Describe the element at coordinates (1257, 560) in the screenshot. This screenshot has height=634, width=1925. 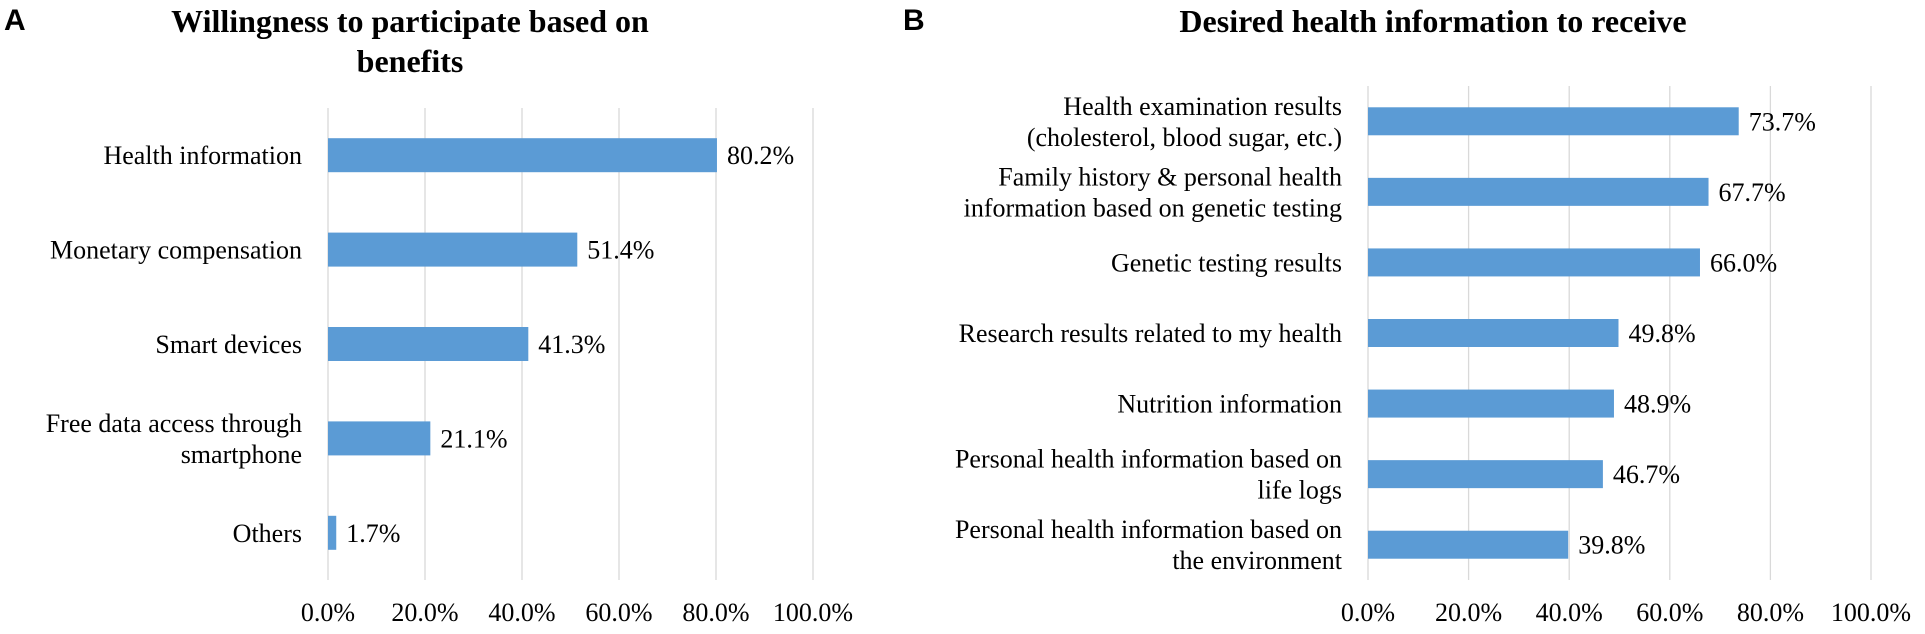
I see `category-label: the environment` at that location.